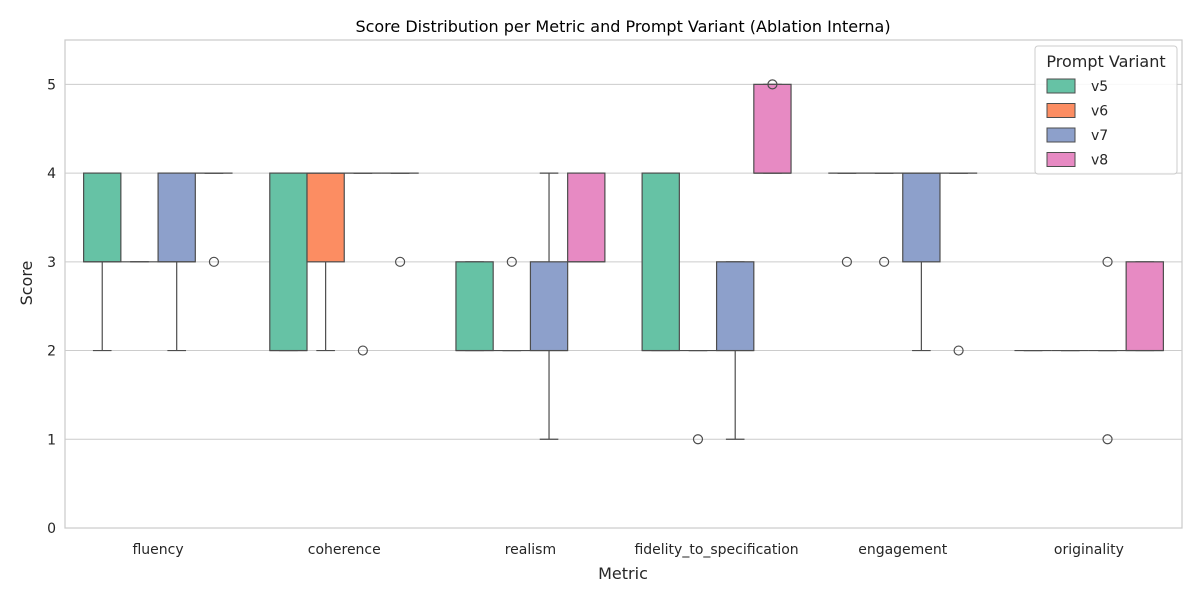 Image resolution: width=1200 pixels, height=600 pixels. What do you see at coordinates (51, 307) in the screenshot?
I see `y-axis-ticks: 0 1 2 3 4 5` at bounding box center [51, 307].